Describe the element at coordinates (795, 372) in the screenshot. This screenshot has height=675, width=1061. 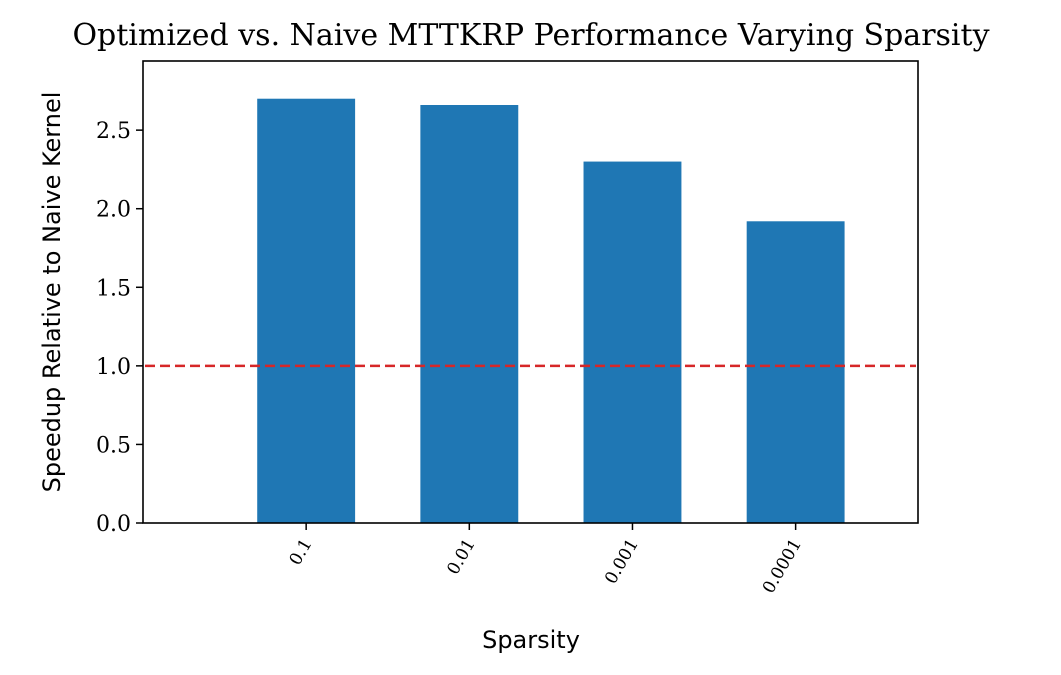
I see `bar-0.0001` at that location.